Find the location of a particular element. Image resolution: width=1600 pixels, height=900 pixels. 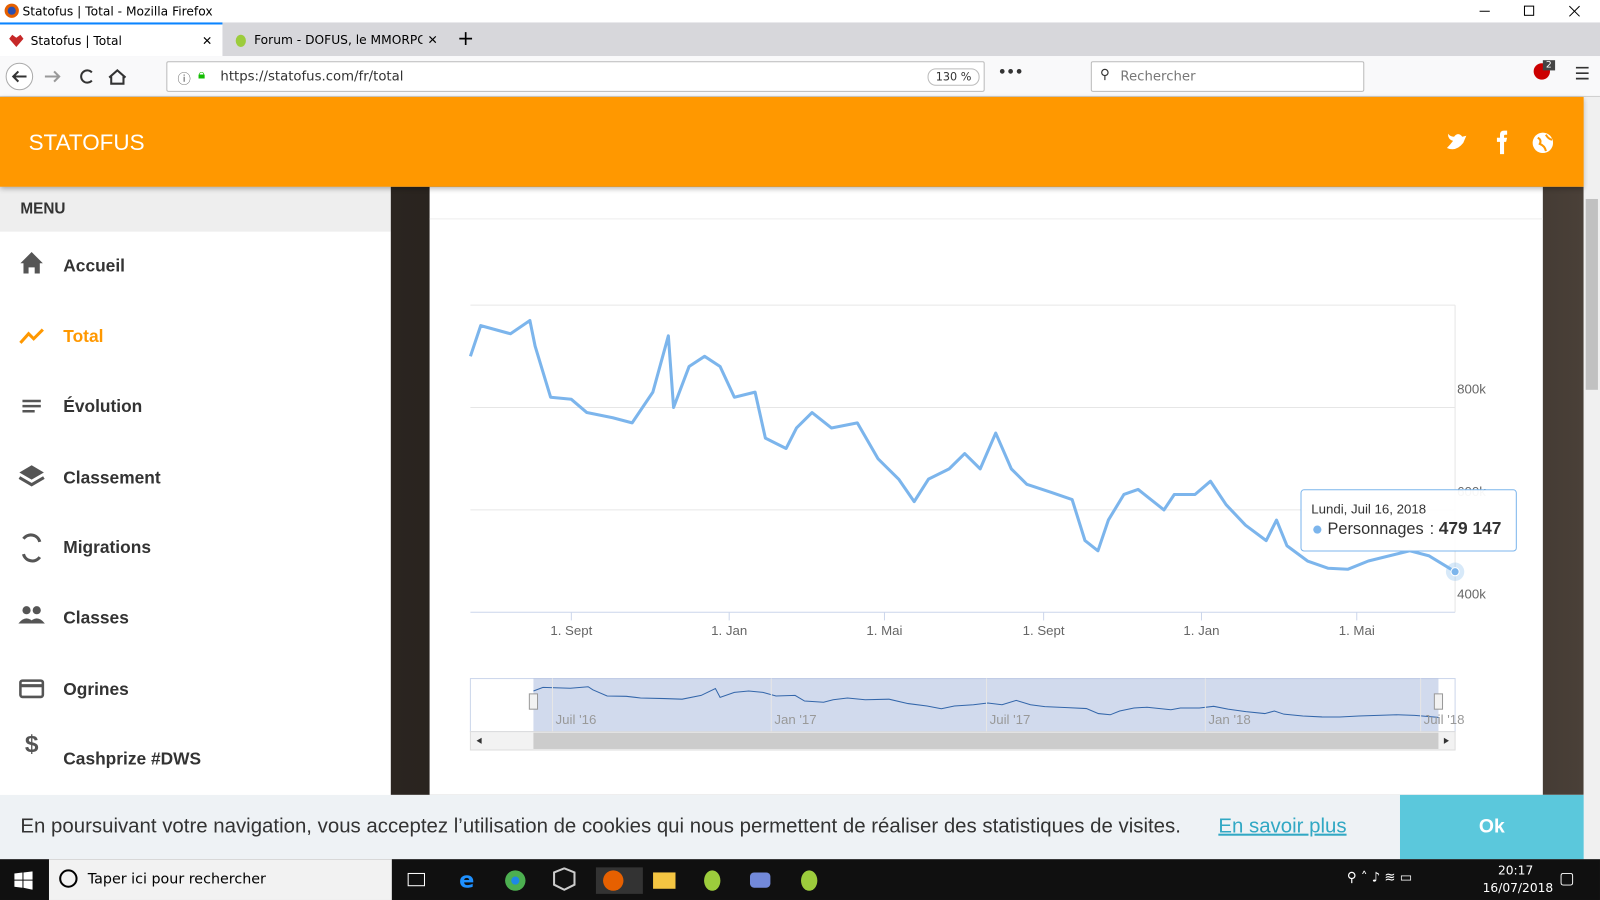

tooltip-value: 479 147 is located at coordinates (1470, 528).